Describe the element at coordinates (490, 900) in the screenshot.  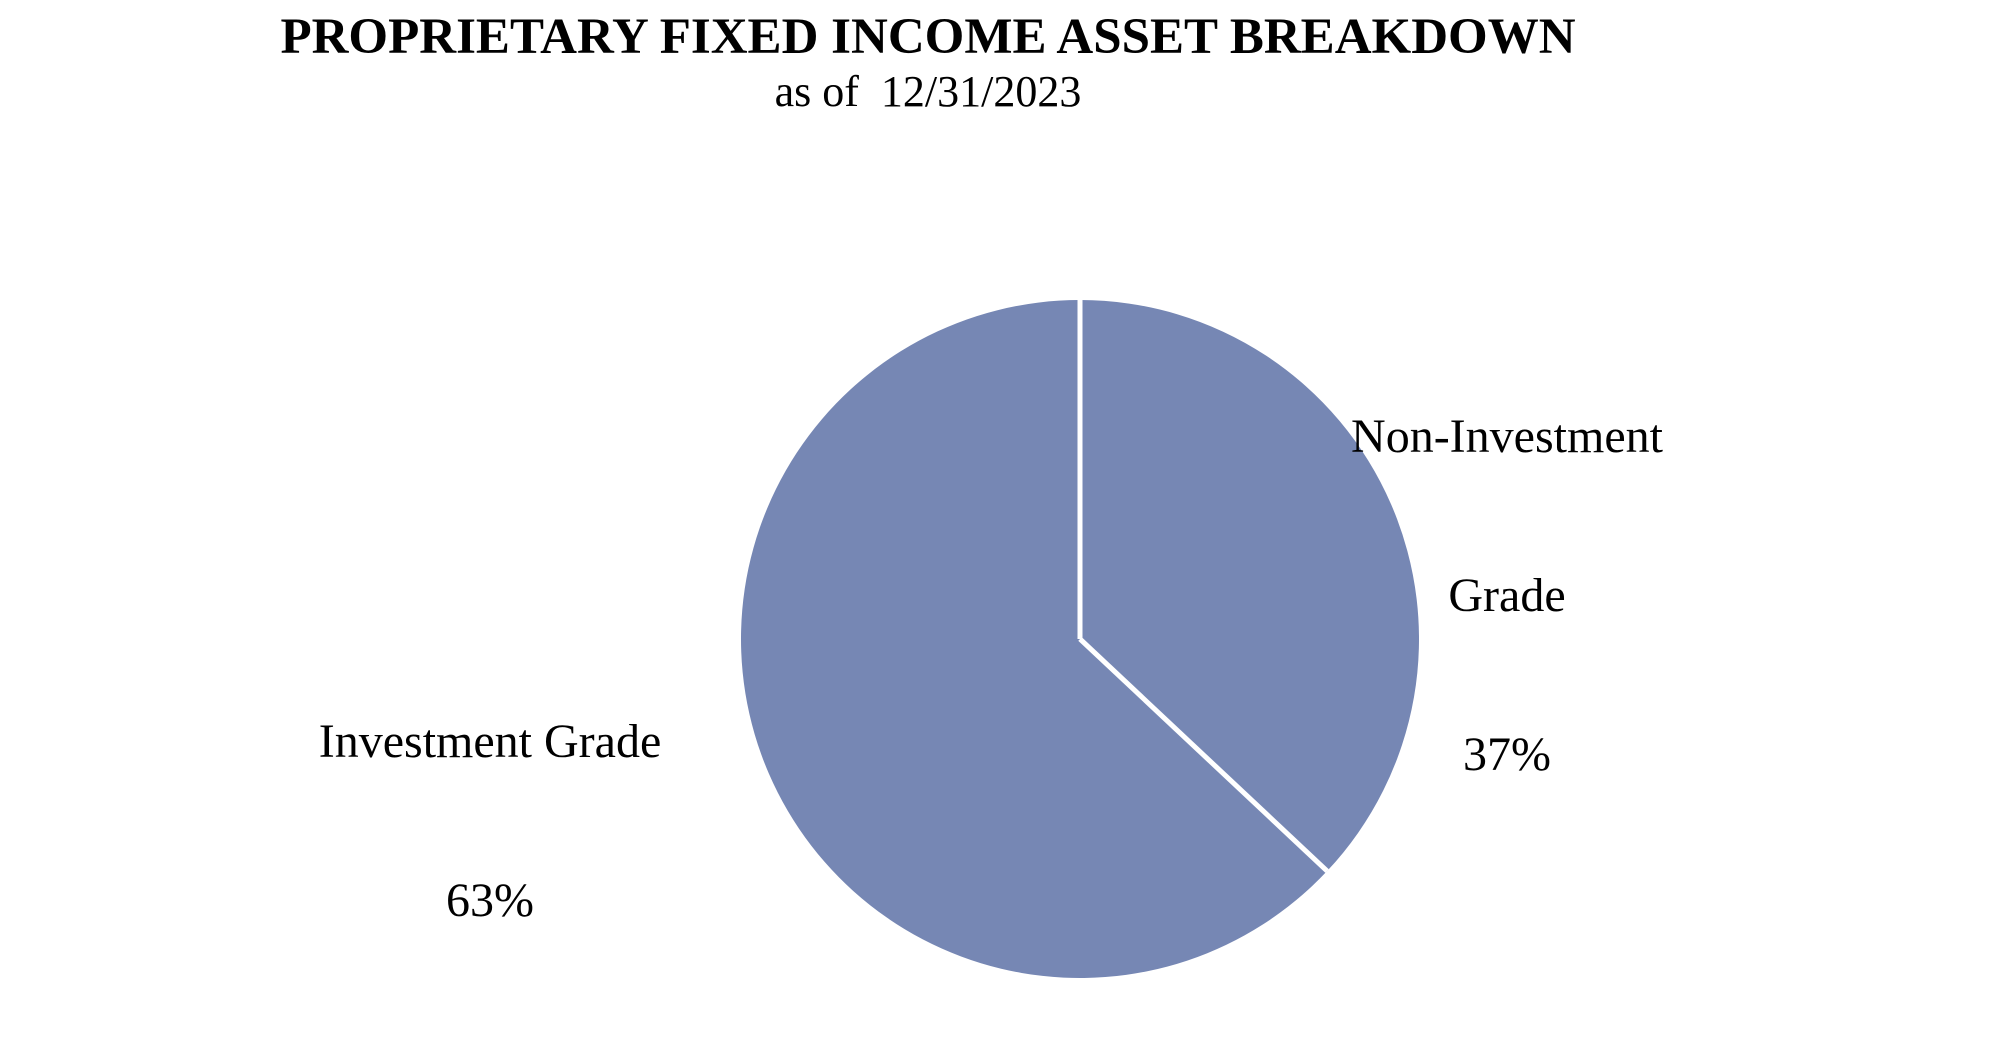
I see `data-label-value: 63%` at that location.